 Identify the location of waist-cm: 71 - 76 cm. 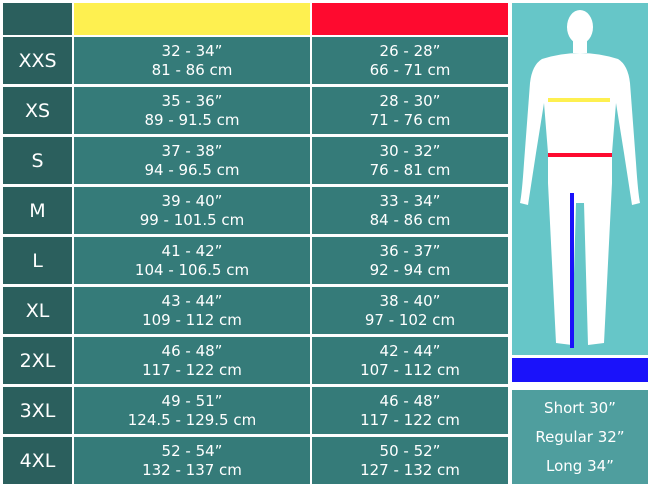
(410, 119).